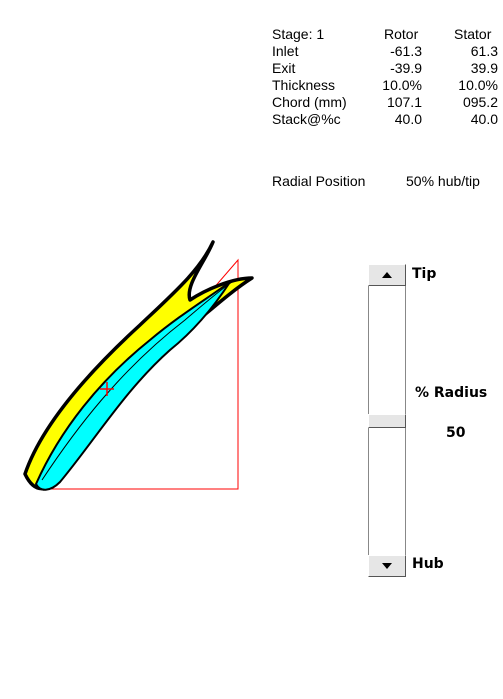 The image size is (503, 699). Describe the element at coordinates (424, 274) in the screenshot. I see `tip-label: Tip` at that location.